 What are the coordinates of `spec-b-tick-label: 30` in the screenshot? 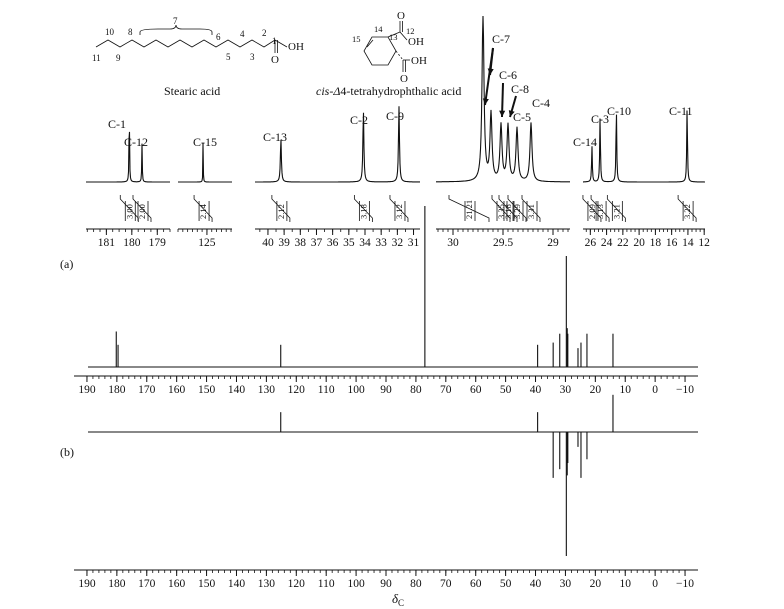 It's located at (566, 584).